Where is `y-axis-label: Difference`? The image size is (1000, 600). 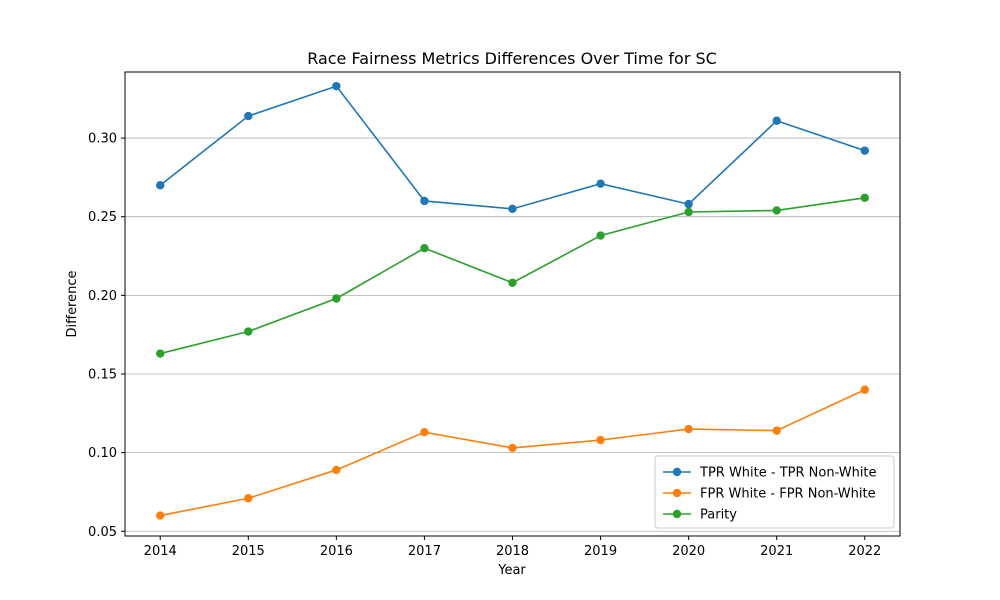
y-axis-label: Difference is located at coordinates (72, 303).